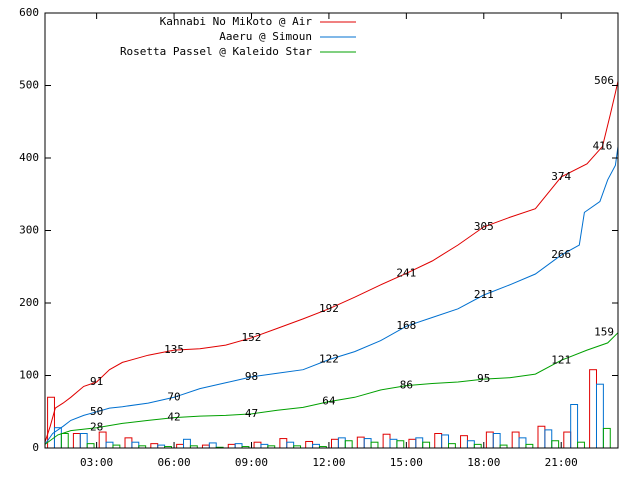 The image size is (640, 480). What do you see at coordinates (216, 51) in the screenshot?
I see `legend-label: Rosetta Passel @ Kaleido Star` at bounding box center [216, 51].